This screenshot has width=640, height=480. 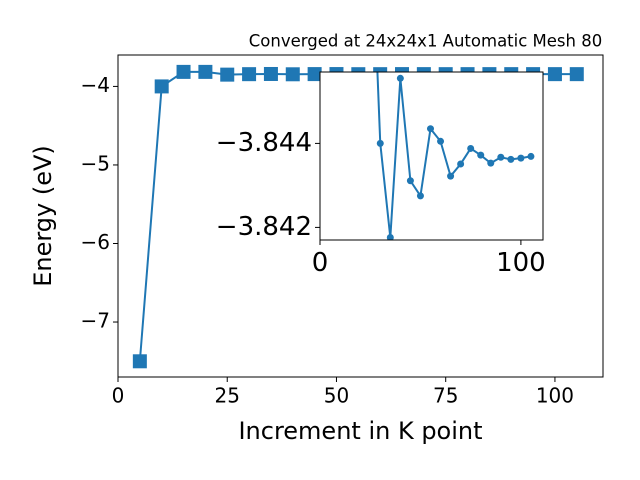 What do you see at coordinates (264, 143) in the screenshot?
I see `y-tick-label: −3.844` at bounding box center [264, 143].